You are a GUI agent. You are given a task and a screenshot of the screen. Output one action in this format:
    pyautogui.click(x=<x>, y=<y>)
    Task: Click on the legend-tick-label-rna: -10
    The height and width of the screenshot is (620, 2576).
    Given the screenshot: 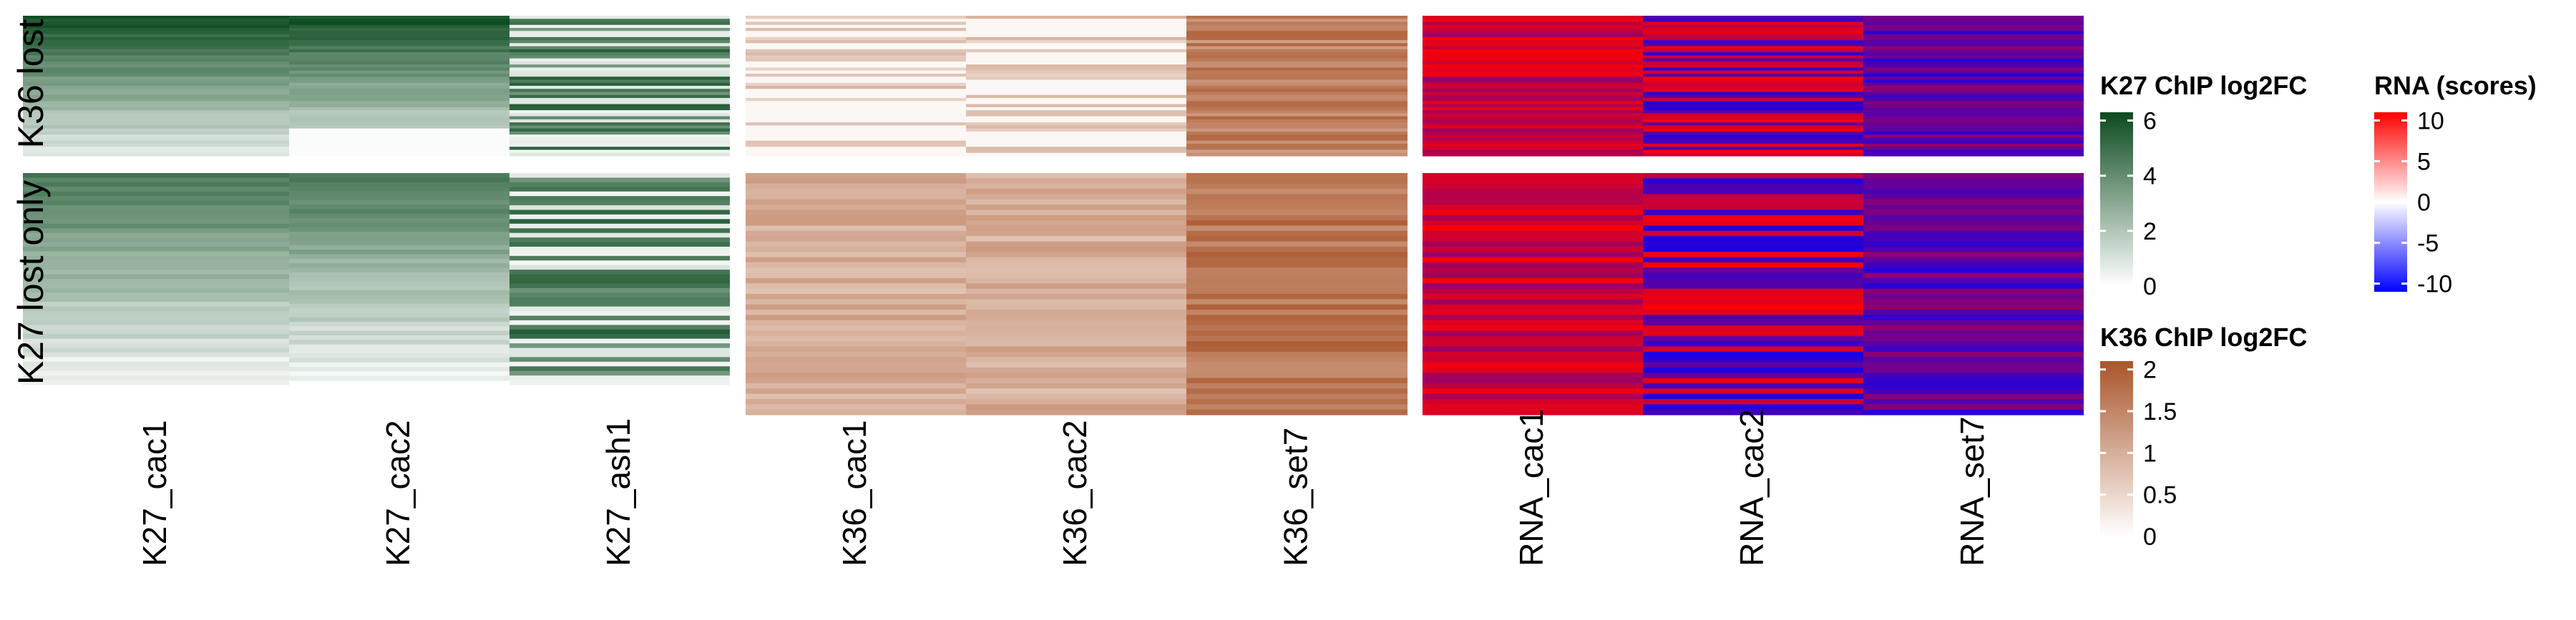 What is the action you would take?
    pyautogui.click(x=2434, y=285)
    